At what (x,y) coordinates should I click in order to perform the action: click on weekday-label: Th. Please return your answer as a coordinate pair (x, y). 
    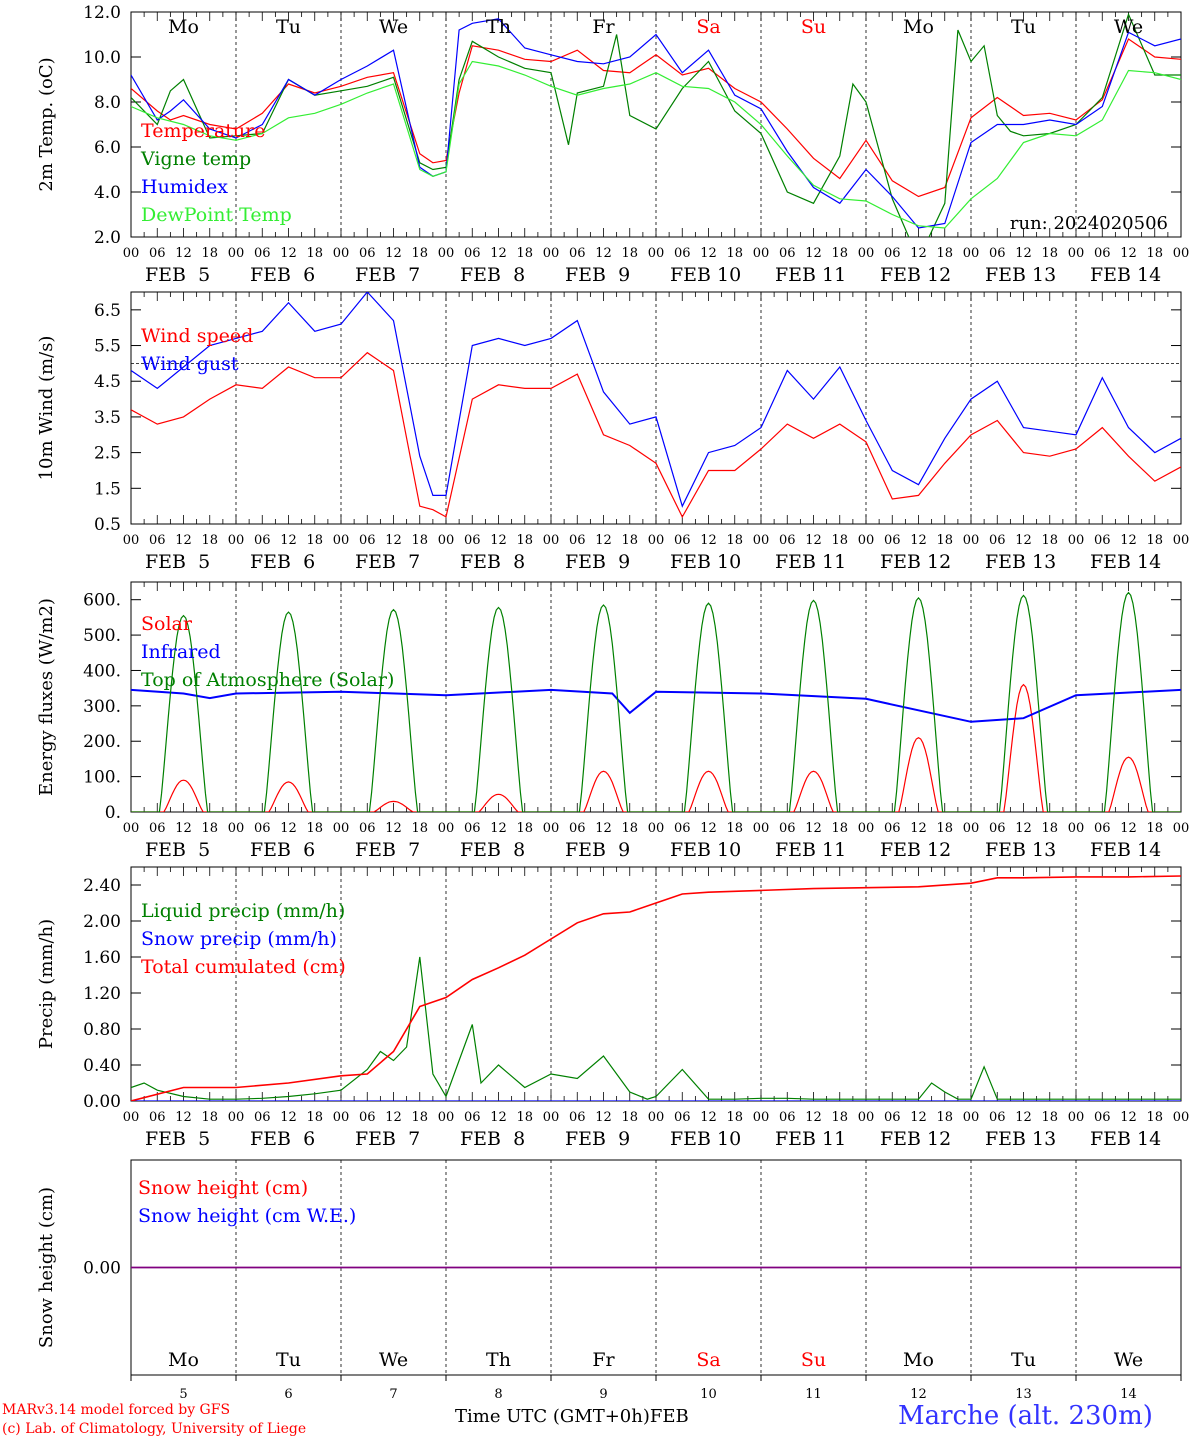
    Looking at the image, I should click on (498, 1360).